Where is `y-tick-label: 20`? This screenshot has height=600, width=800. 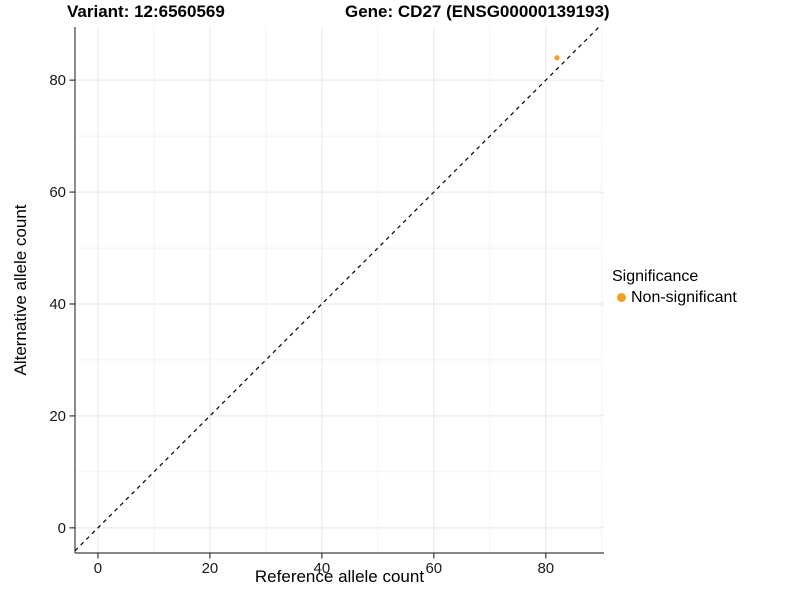 y-tick-label: 20 is located at coordinates (57, 416).